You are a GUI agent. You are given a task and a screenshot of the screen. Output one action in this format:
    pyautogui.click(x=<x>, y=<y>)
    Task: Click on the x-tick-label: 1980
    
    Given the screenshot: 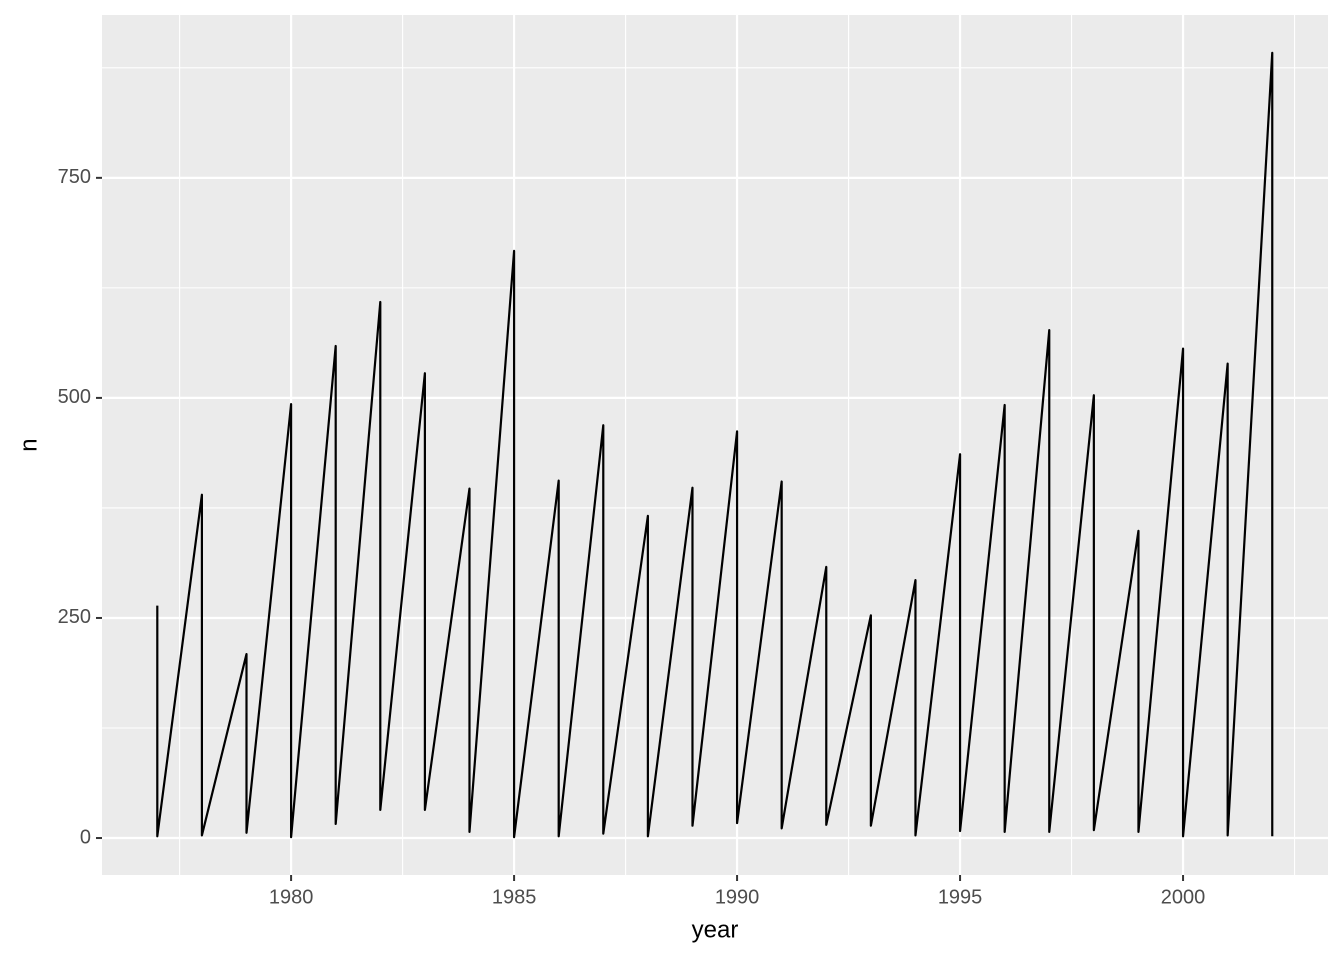 What is the action you would take?
    pyautogui.click(x=291, y=897)
    